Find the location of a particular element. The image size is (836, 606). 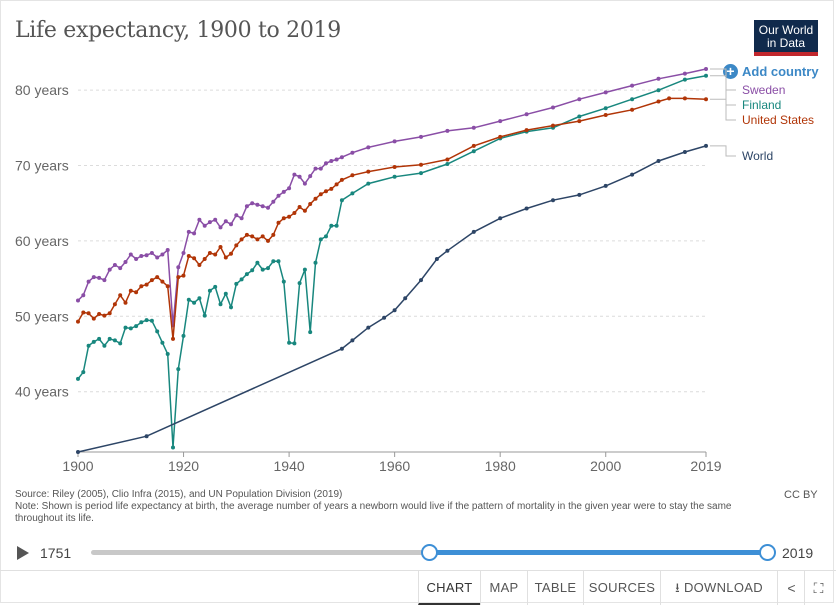

tab-table: TABLE is located at coordinates (555, 588).